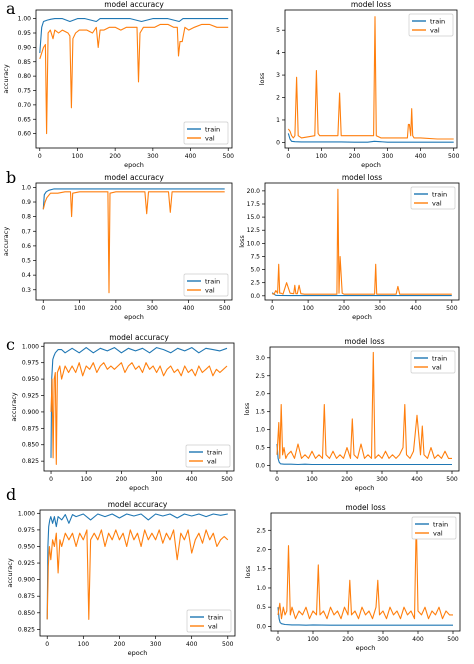 The height and width of the screenshot is (664, 474). What do you see at coordinates (26, 202) in the screenshot?
I see `y-tick-label: 0.9` at bounding box center [26, 202].